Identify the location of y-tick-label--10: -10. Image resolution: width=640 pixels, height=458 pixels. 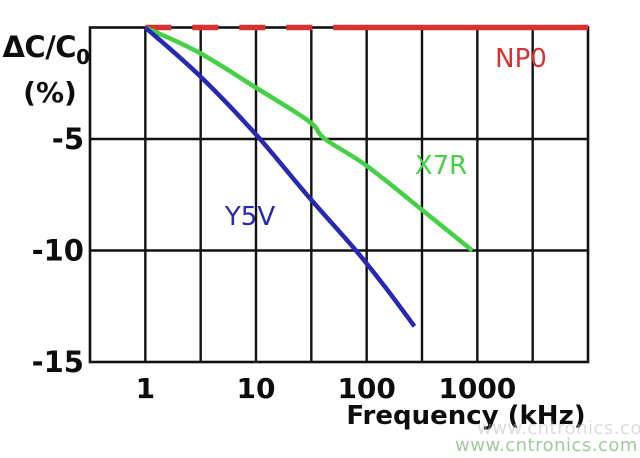
(58, 251).